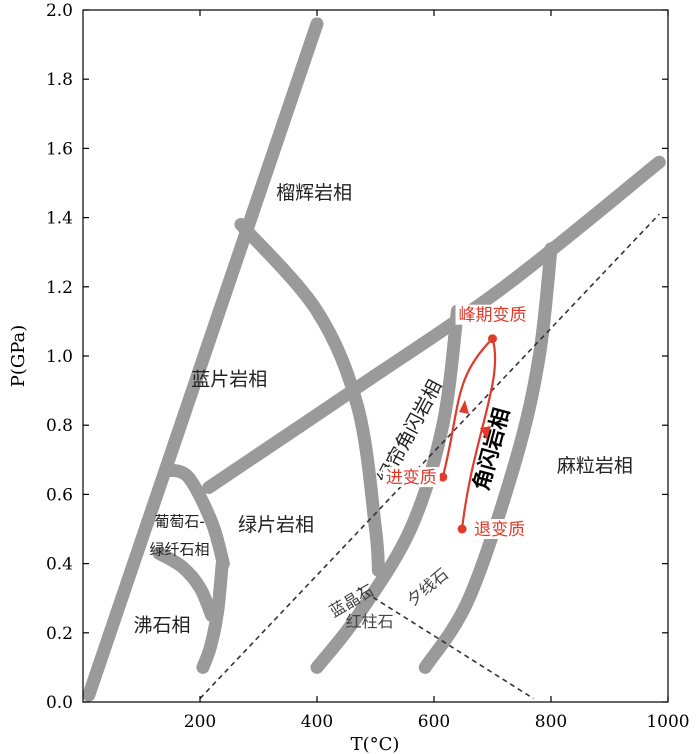 This screenshot has width=700, height=754. Describe the element at coordinates (276, 525) in the screenshot. I see `facies-label: 绿片岩相` at that location.